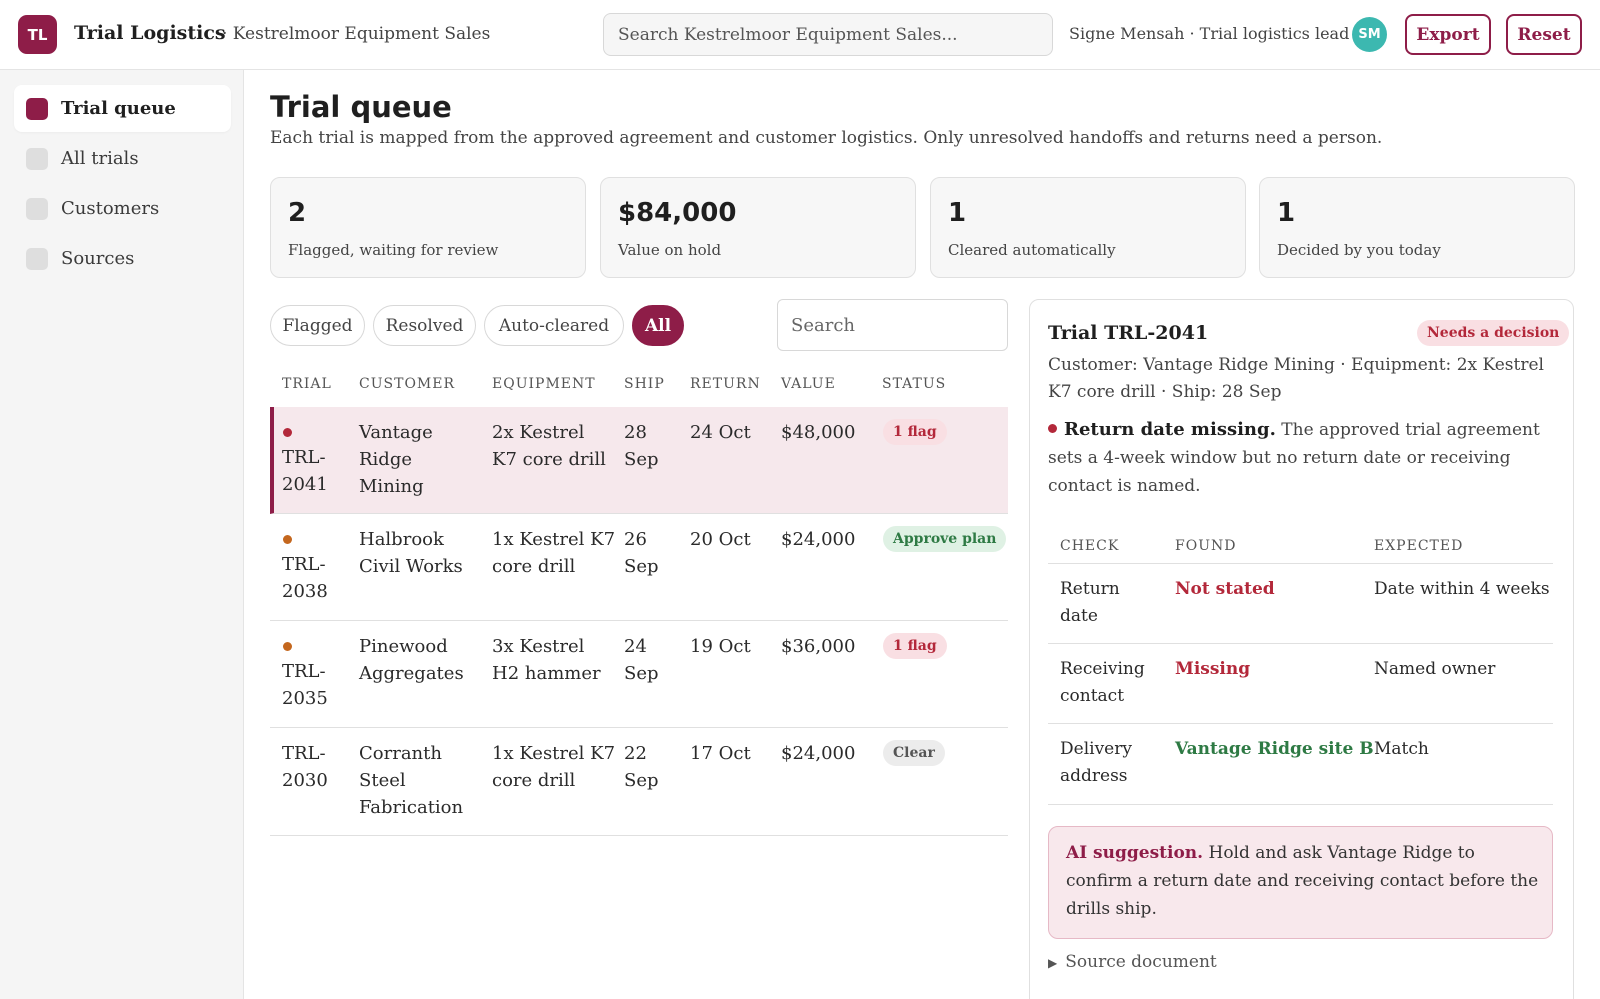  Describe the element at coordinates (1209, 33) in the screenshot. I see `user-name-role: Signe Mensah · Trial logistics lead` at that location.